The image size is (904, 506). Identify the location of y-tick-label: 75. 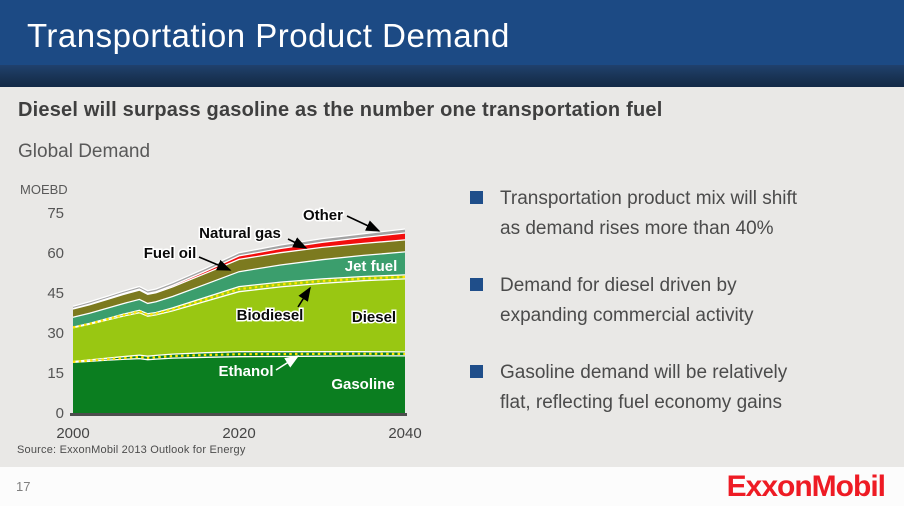
(55, 213).